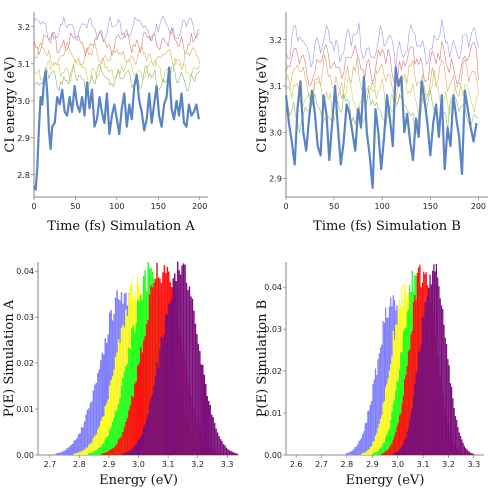  I want to click on x-tick-label: 2.9, so click(372, 464).